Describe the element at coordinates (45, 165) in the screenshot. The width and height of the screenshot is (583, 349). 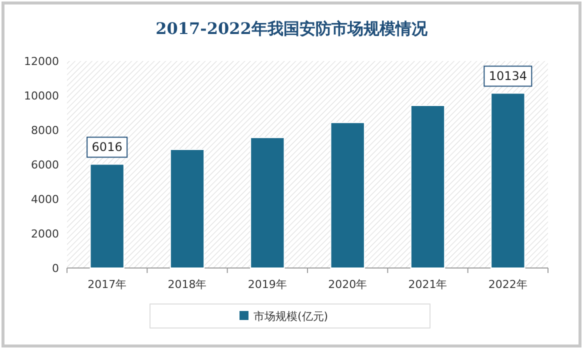
I see `y-tick-label: 6000` at that location.